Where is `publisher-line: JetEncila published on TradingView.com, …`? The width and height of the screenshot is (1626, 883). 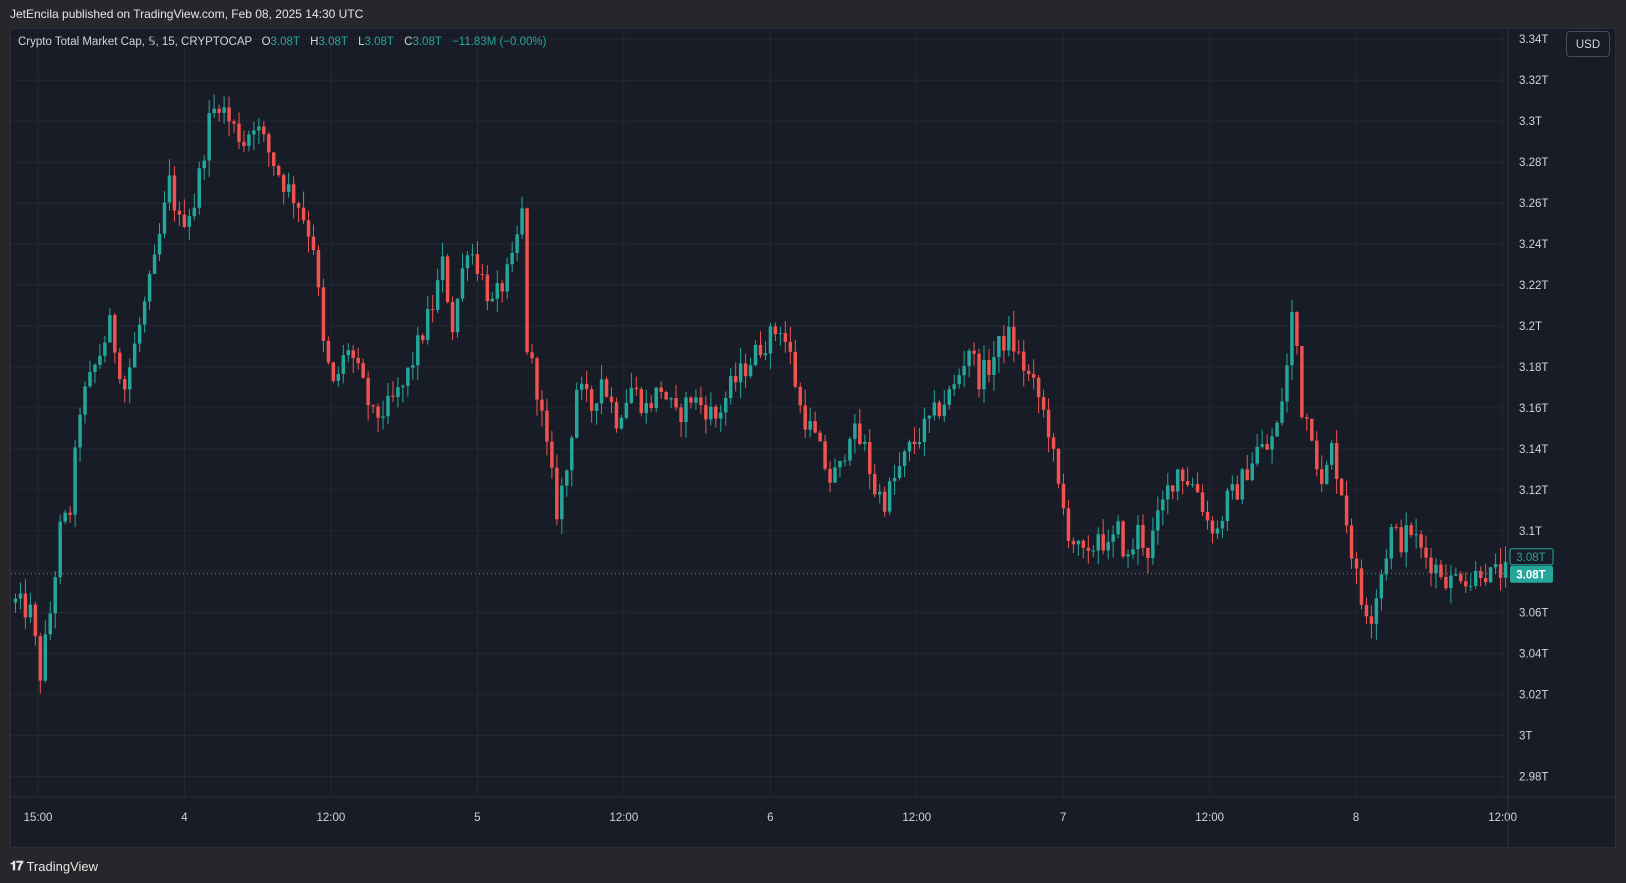
publisher-line: JetEncila published on TradingView.com, … is located at coordinates (813, 14).